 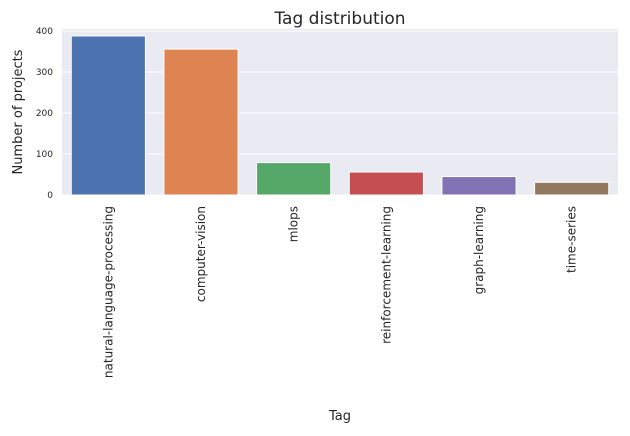 What do you see at coordinates (44, 73) in the screenshot?
I see `y-tick-label-3: 300` at bounding box center [44, 73].